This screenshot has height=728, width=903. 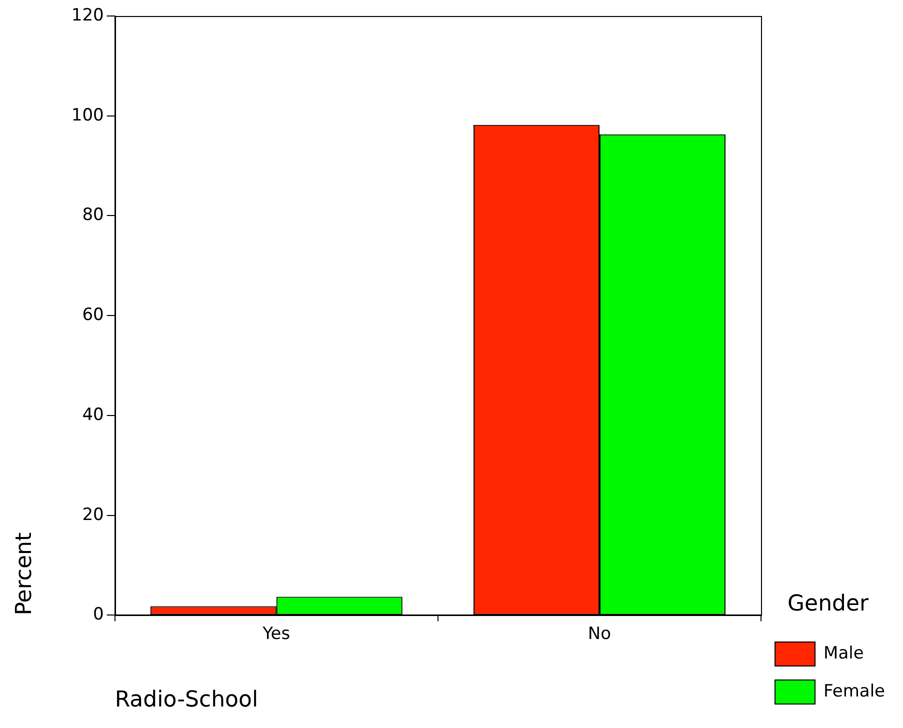 I want to click on y-tick-label: 20, so click(x=93, y=514).